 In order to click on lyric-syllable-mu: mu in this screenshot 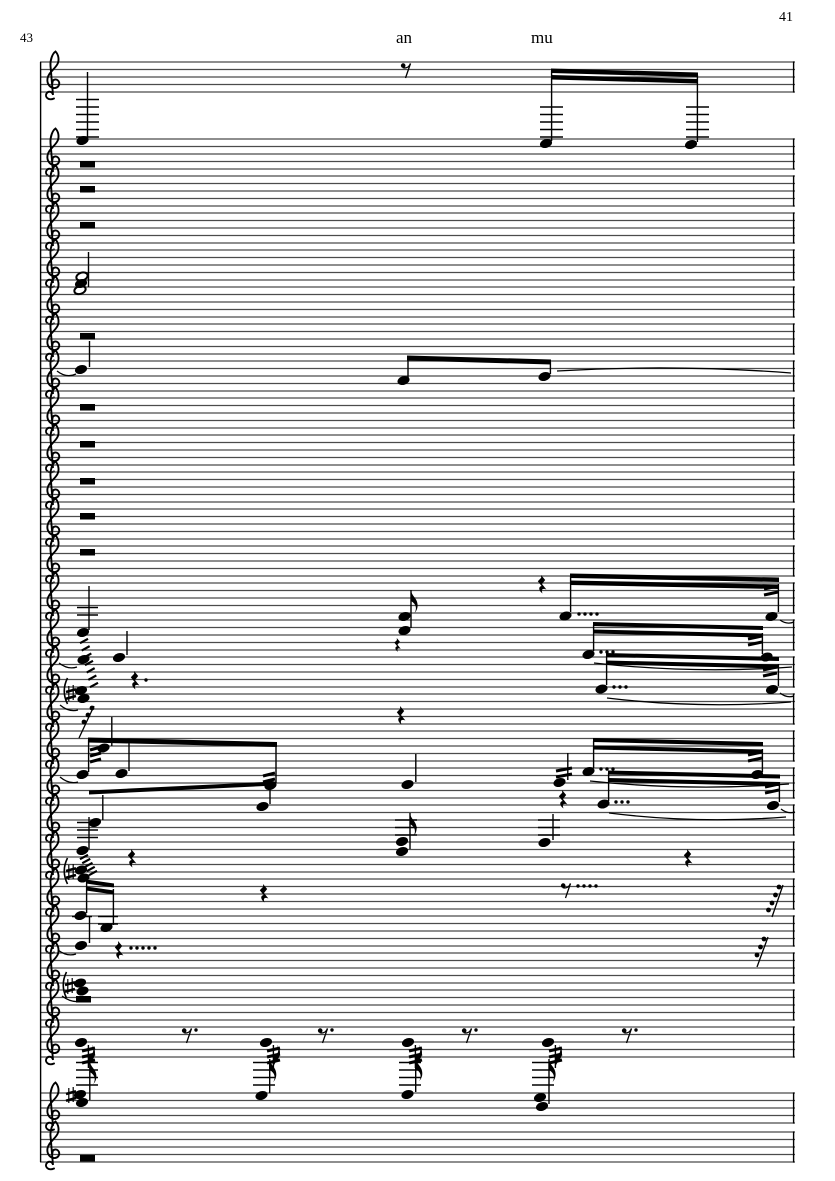, I will do `click(542, 37)`.